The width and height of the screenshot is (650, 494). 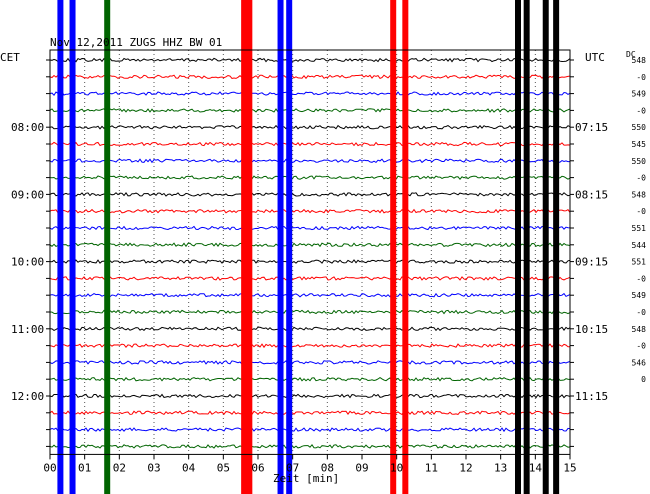 I want to click on x-axis-label: Zeit [min], so click(x=306, y=478).